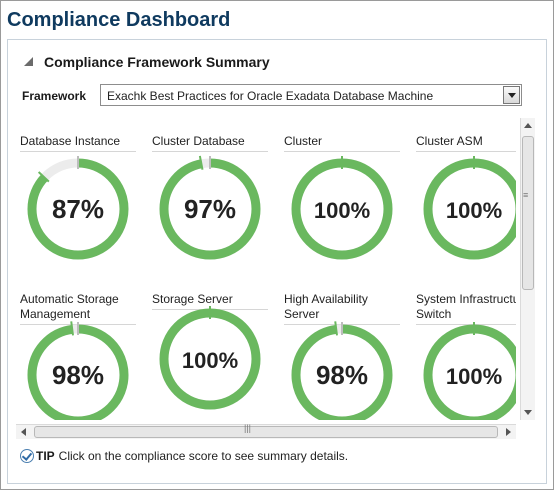  Describe the element at coordinates (54, 96) in the screenshot. I see `framework-label: Framework` at that location.